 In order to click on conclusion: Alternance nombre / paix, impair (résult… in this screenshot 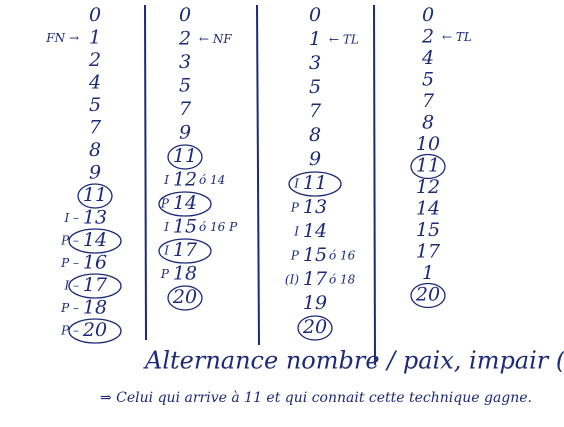, I will do `click(353, 361)`.